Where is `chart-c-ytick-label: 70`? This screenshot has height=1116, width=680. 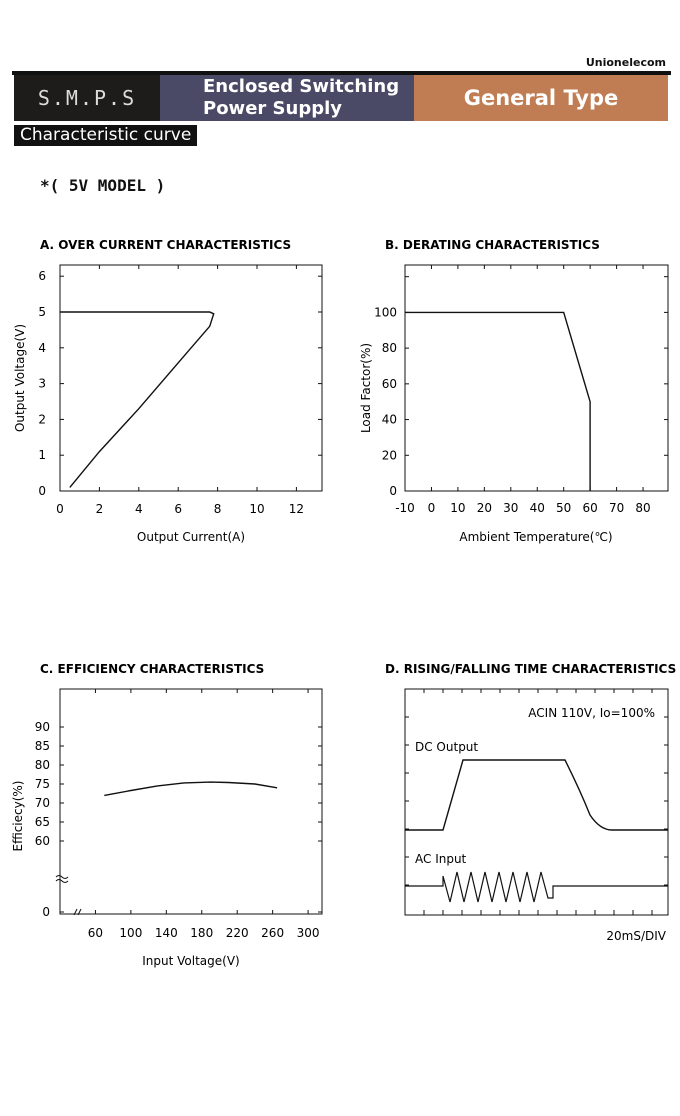
chart-c-ytick-label: 70 is located at coordinates (42, 803).